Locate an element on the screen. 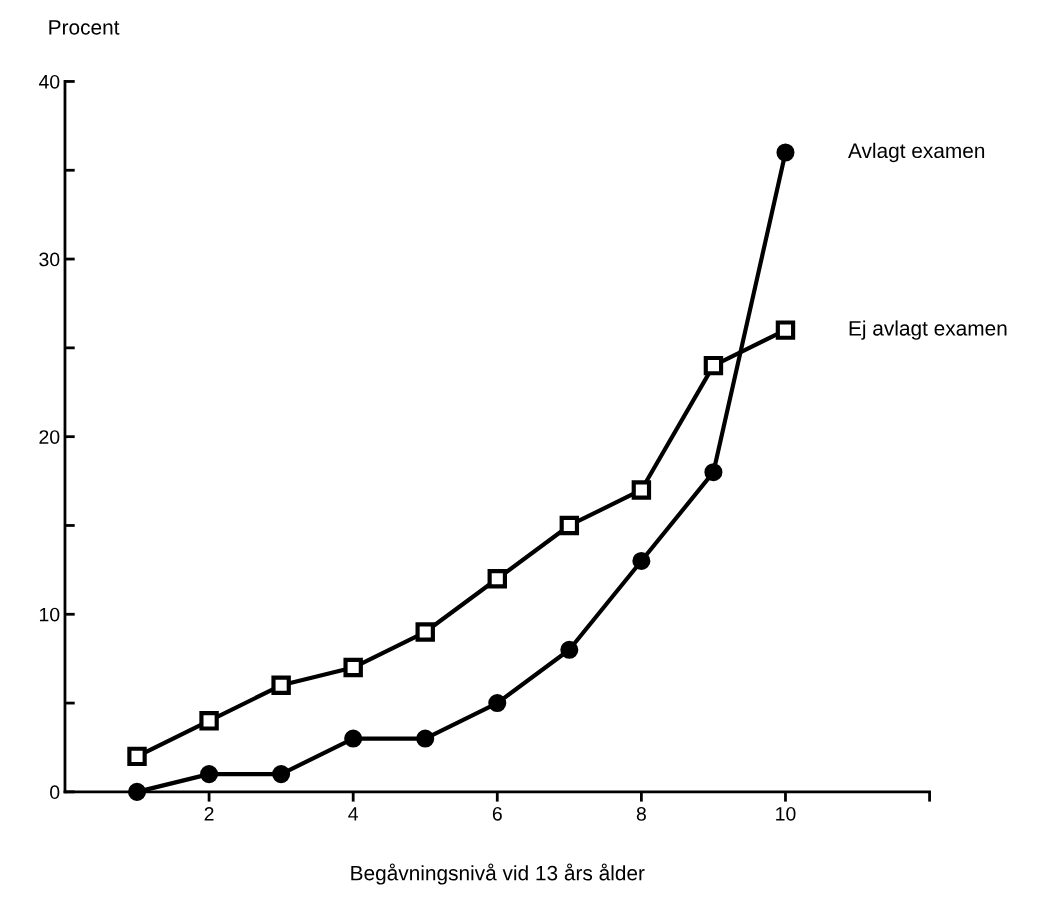  x-tick-label: 6 is located at coordinates (497, 813).